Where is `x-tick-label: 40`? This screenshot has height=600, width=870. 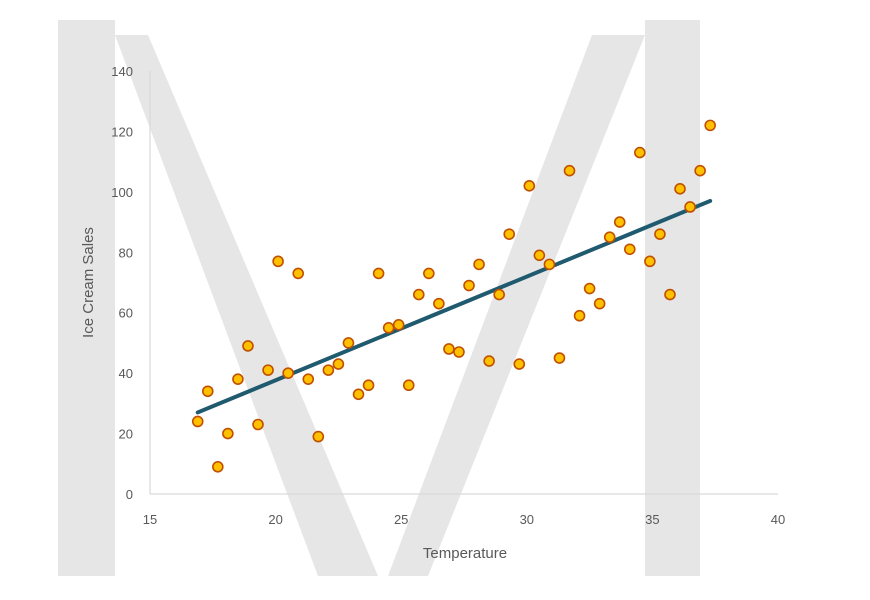
x-tick-label: 40 is located at coordinates (778, 519).